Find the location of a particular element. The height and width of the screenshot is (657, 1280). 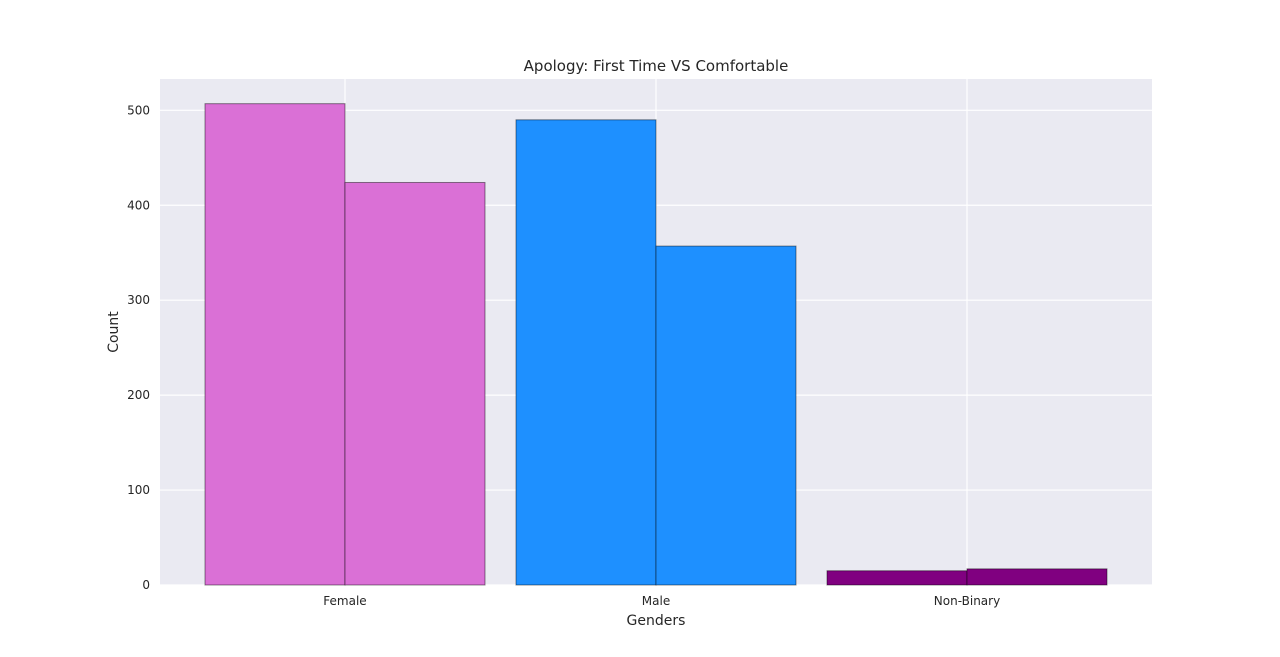

y-tick-label-0: 0 is located at coordinates (146, 585).